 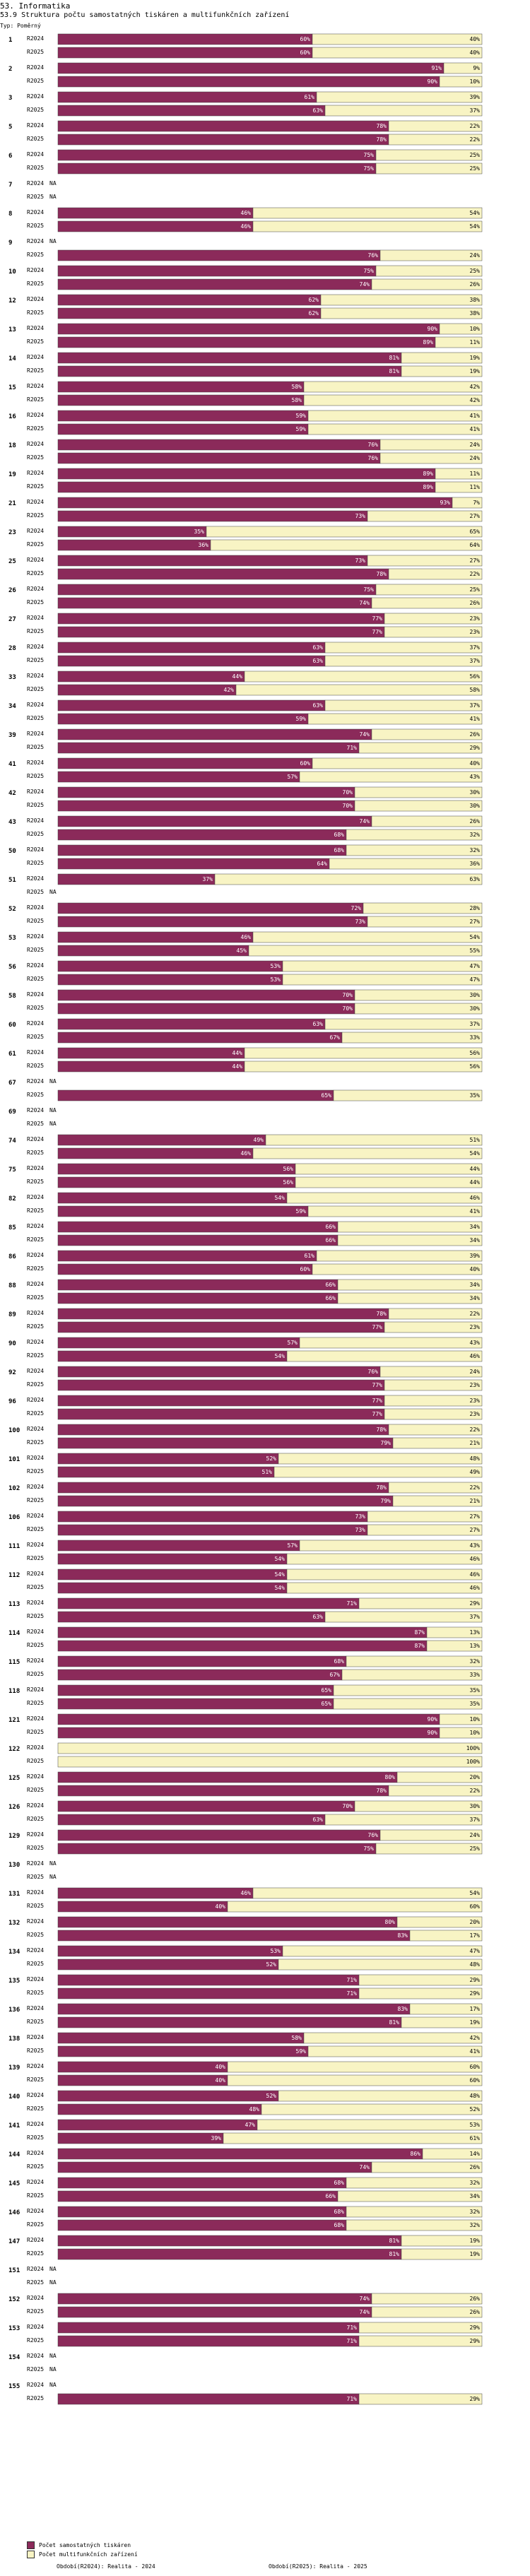 What do you see at coordinates (12, 793) in the screenshot?
I see `group-label: 42` at bounding box center [12, 793].